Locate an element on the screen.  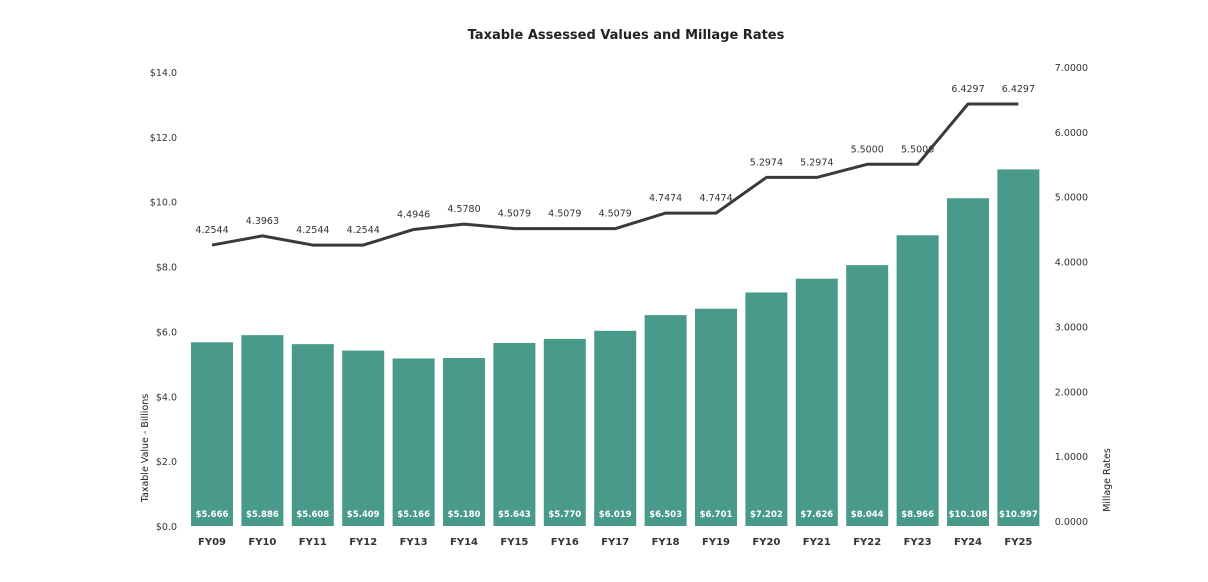
x-tick-label: FY10 is located at coordinates (262, 542).